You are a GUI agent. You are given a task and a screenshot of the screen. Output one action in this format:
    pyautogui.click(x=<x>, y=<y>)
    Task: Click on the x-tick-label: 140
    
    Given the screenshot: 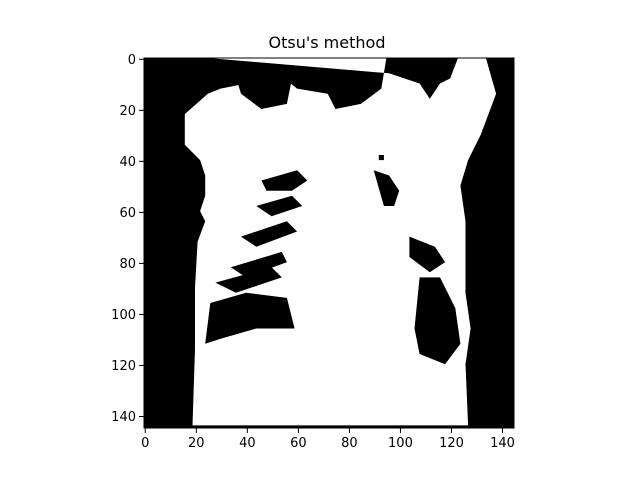 What is the action you would take?
    pyautogui.click(x=502, y=443)
    